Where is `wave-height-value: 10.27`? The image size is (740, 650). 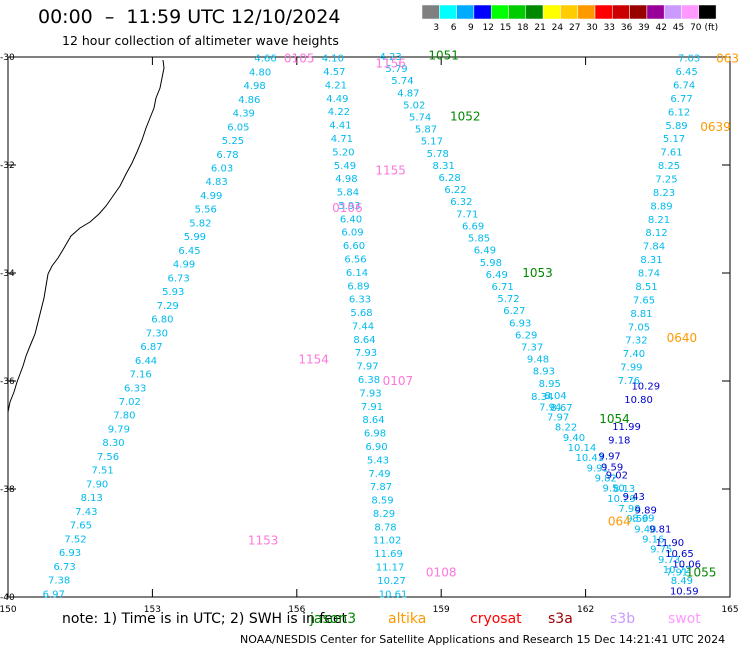 wave-height-value: 10.27 is located at coordinates (391, 581).